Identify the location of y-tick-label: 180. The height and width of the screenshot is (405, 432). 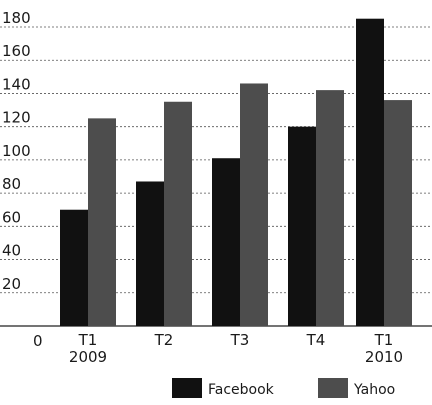
(16, 18).